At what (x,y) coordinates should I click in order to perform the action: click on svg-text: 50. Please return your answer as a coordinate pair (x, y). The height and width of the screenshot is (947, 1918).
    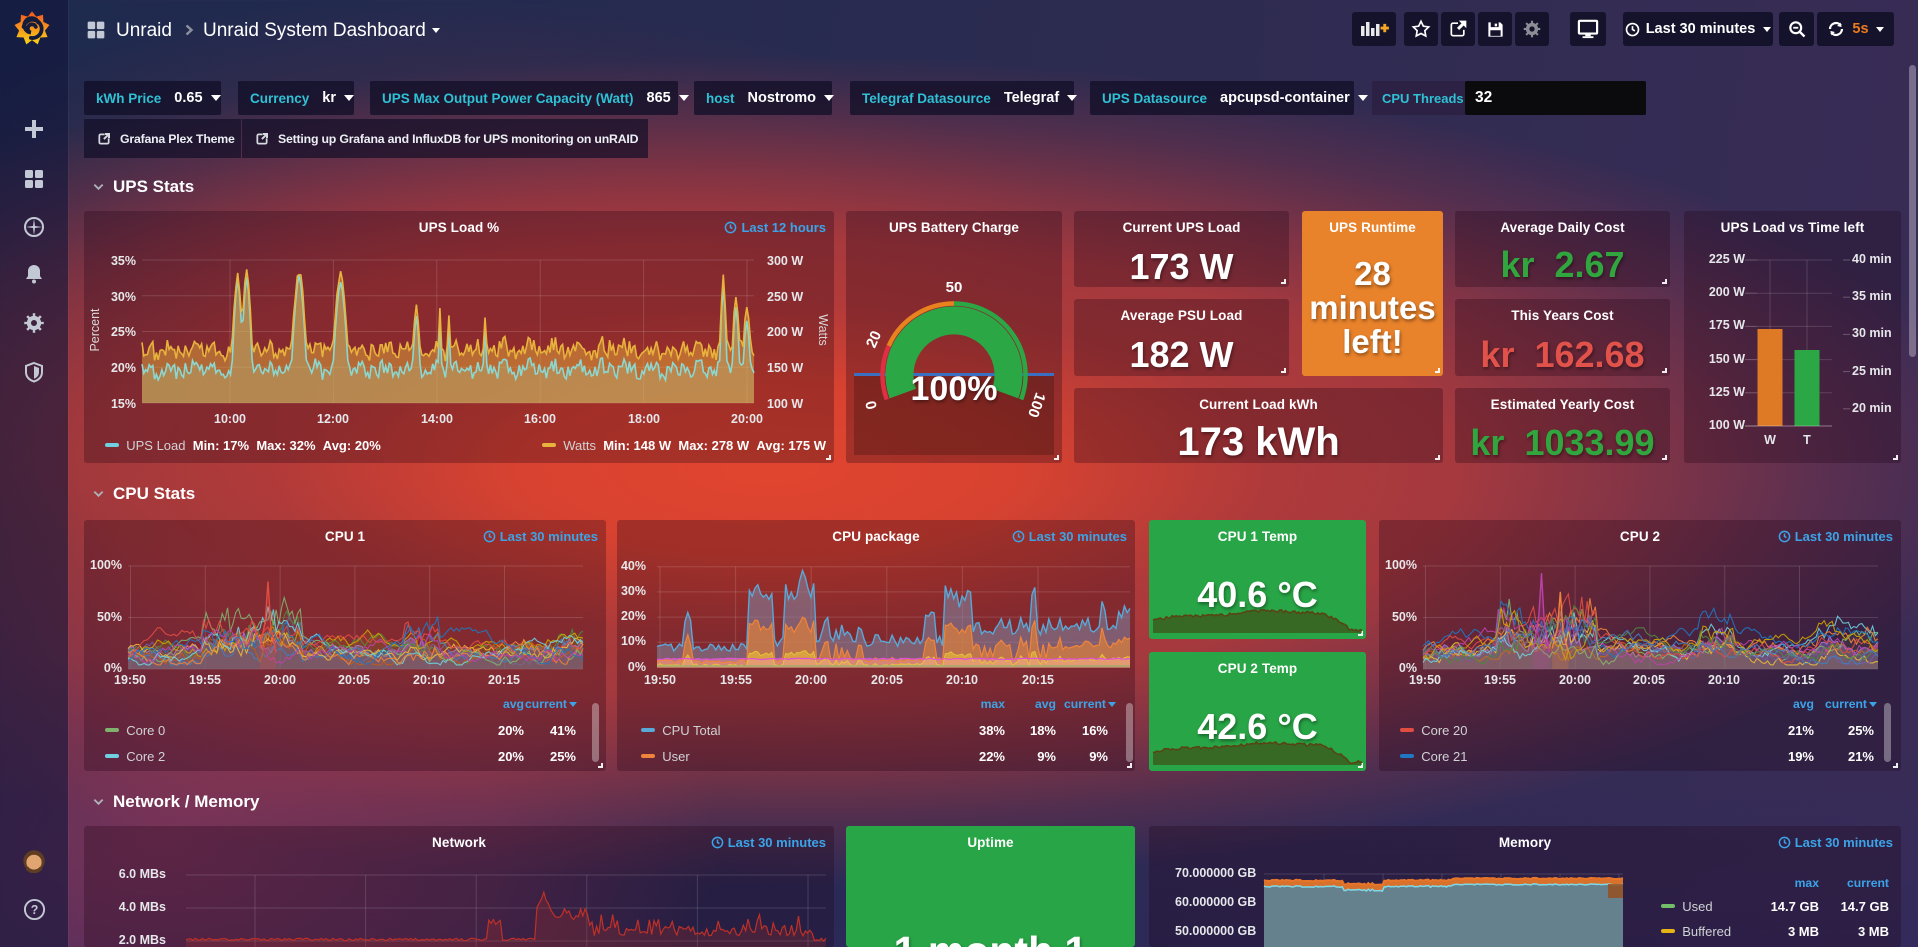
    Looking at the image, I should click on (954, 287).